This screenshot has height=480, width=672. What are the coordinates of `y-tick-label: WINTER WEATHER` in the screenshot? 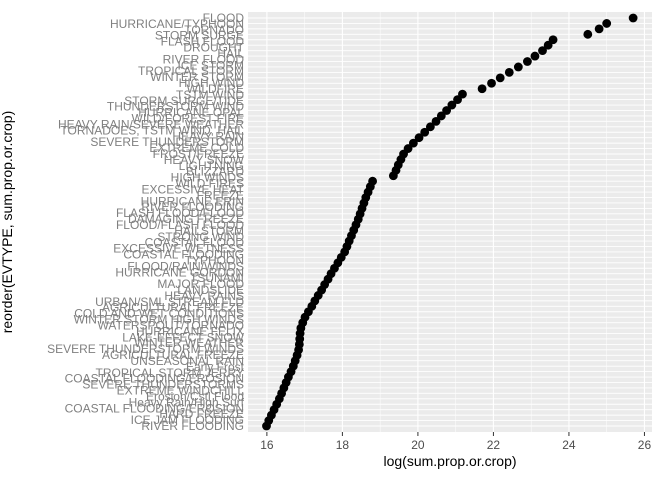 It's located at (189, 343).